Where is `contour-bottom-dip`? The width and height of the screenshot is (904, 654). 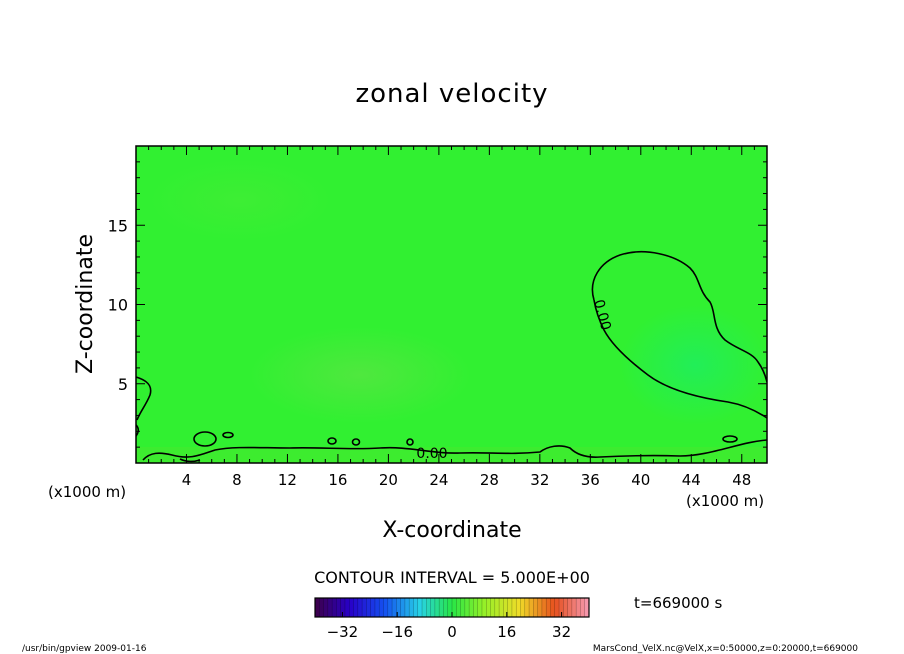
contour-bottom-dip is located at coordinates (190, 460).